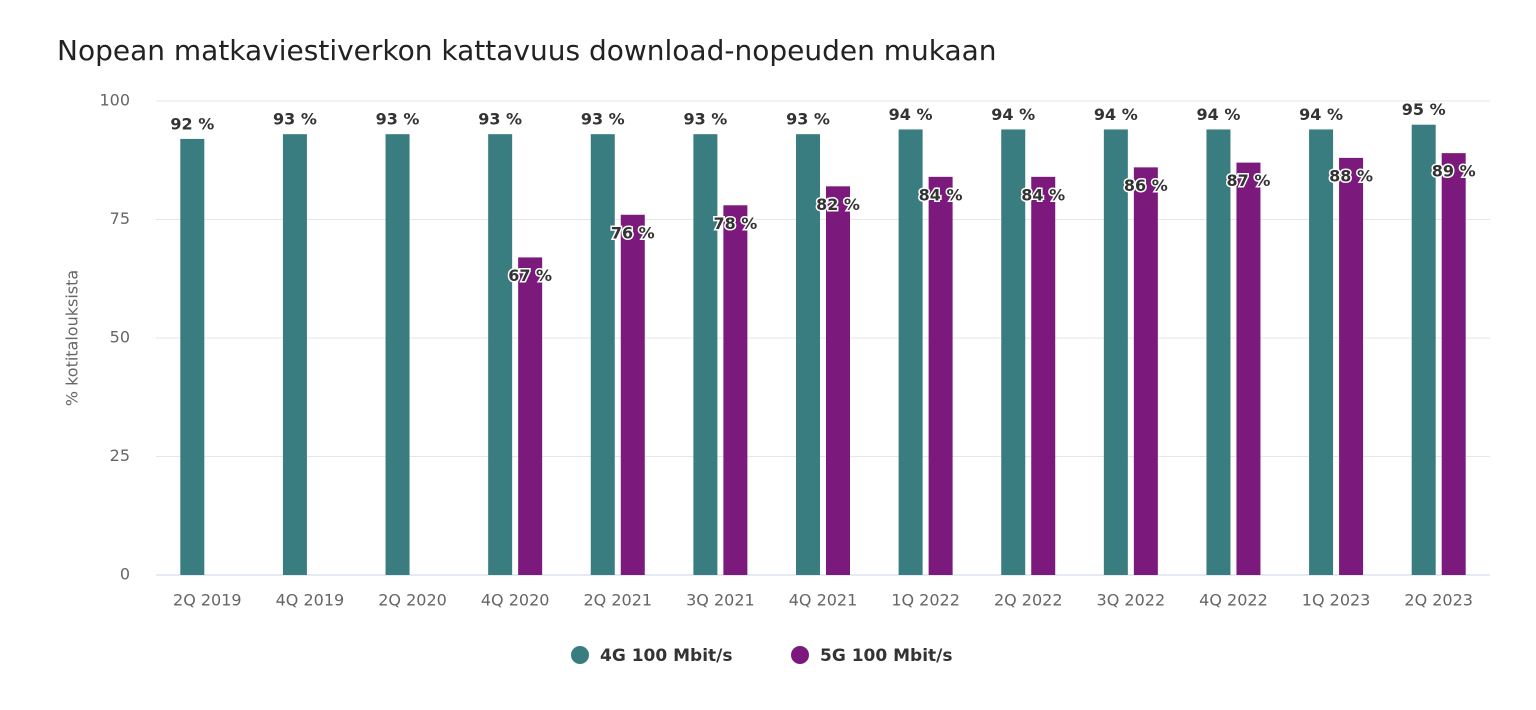  Describe the element at coordinates (120, 218) in the screenshot. I see `y-tick-label: 75` at that location.